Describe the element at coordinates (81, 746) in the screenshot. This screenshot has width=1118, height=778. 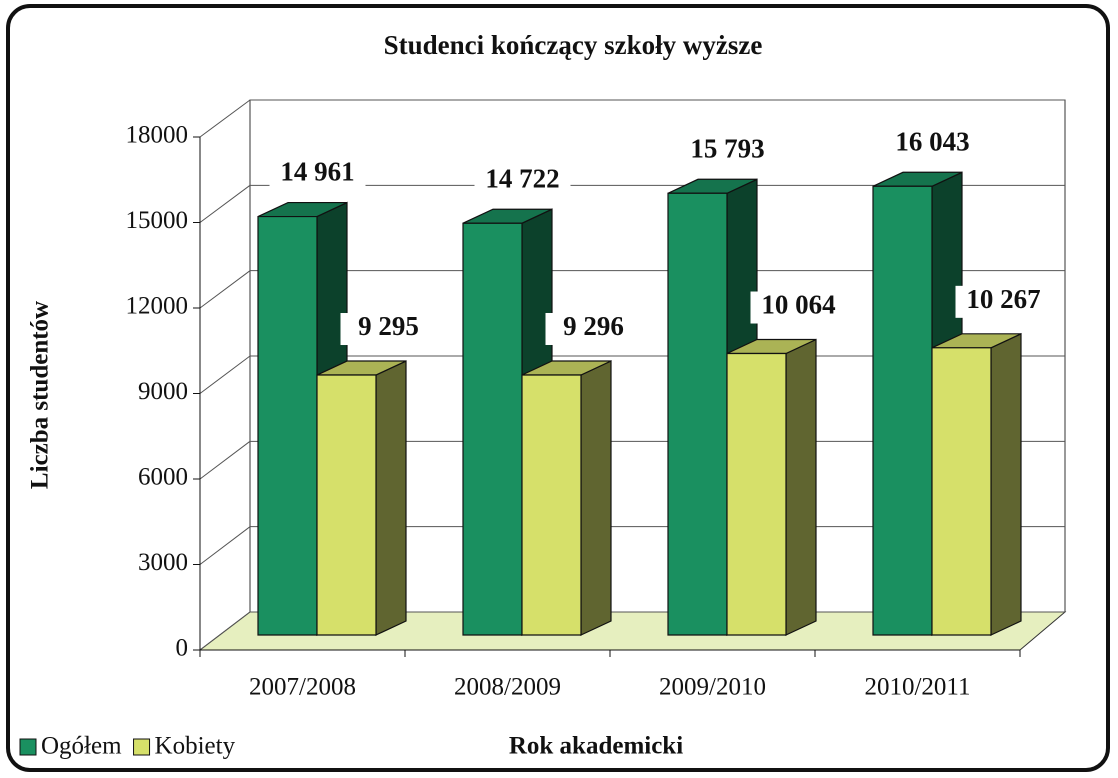
I see `legend-label: Ogółem` at that location.